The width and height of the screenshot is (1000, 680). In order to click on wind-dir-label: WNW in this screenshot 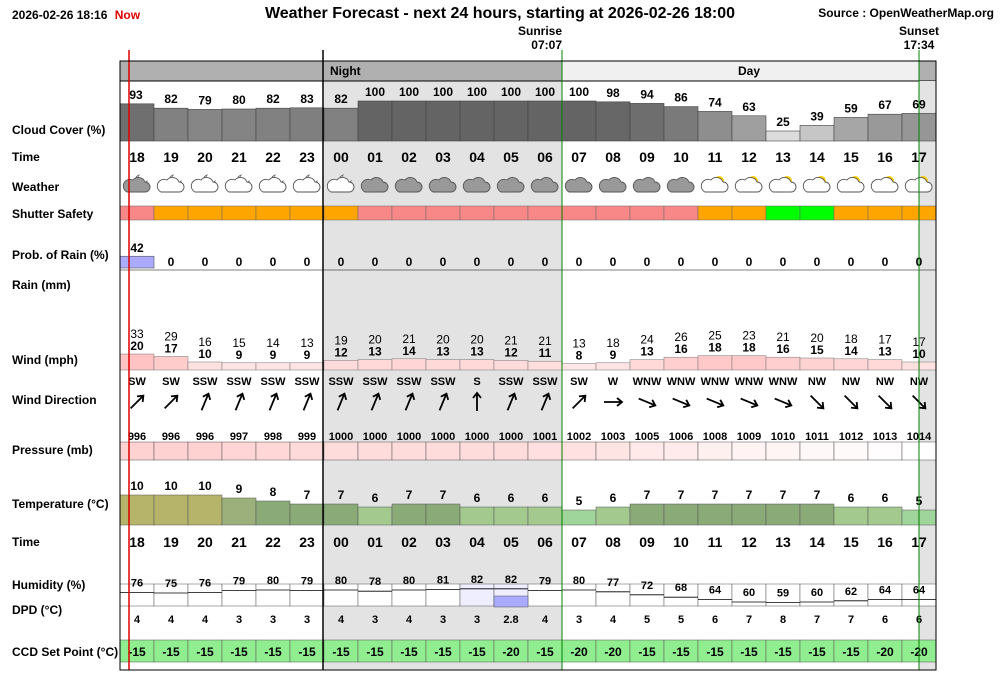, I will do `click(783, 382)`.